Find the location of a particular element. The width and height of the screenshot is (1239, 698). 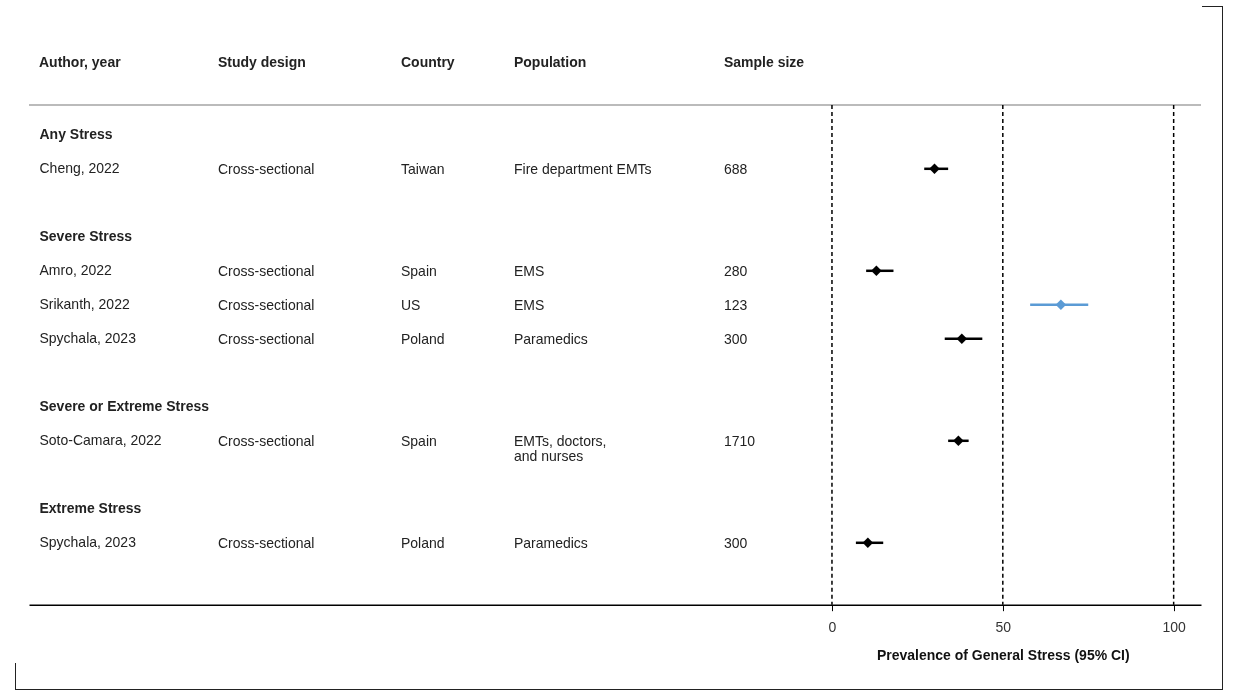

y-tick-label: Severe or Extreme Stress is located at coordinates (124, 406).